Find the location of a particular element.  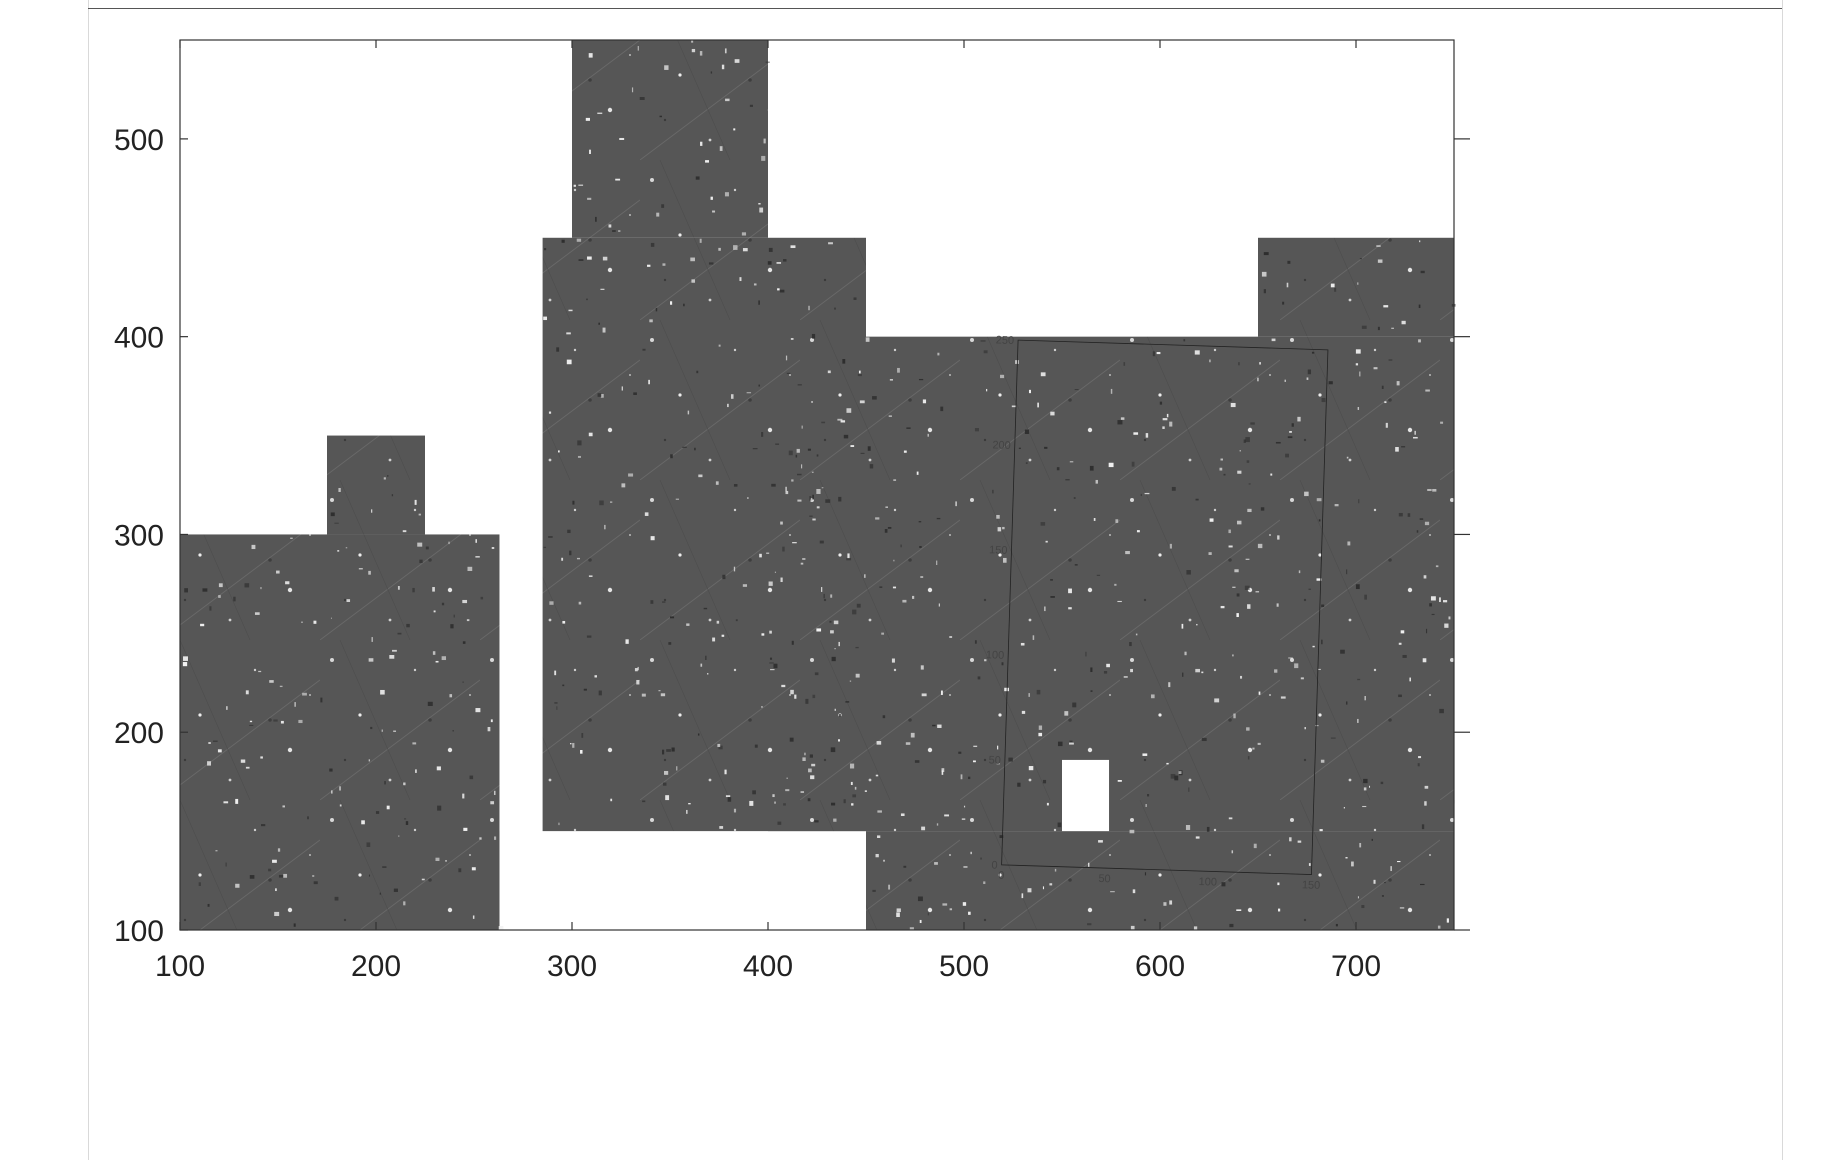

inset-y-tick-label: 0 is located at coordinates (994, 866).